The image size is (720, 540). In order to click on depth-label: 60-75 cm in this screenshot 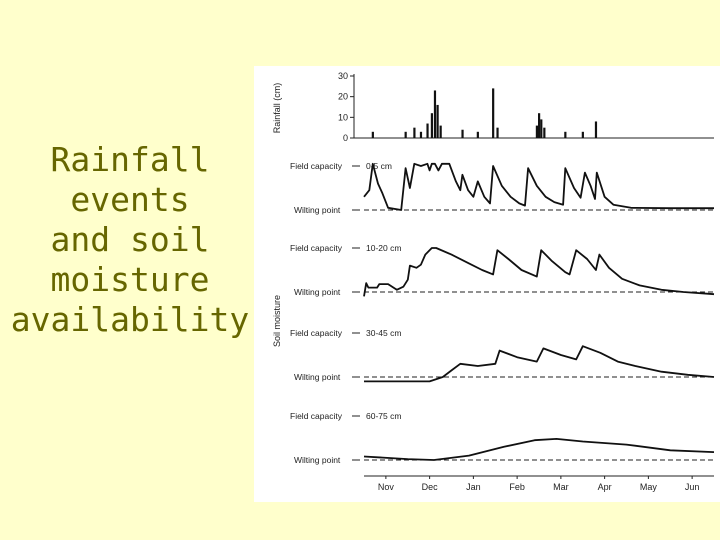, I will do `click(383, 416)`.